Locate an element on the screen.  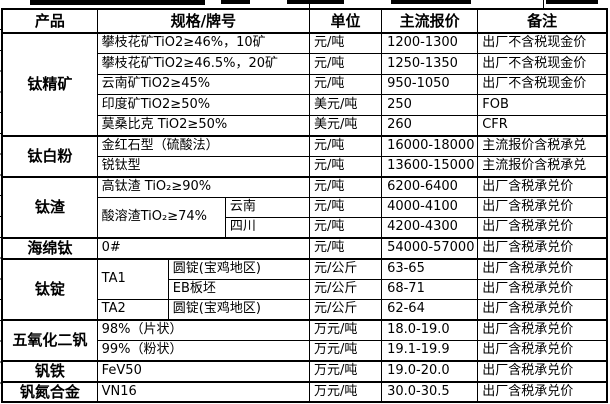
price-cell: 4200-4300 is located at coordinates (430, 228).